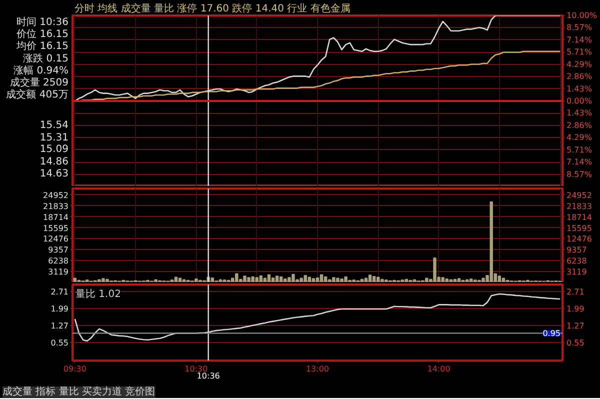 The image size is (600, 399). I want to click on text: 涨幅 0.94%, so click(41, 70).